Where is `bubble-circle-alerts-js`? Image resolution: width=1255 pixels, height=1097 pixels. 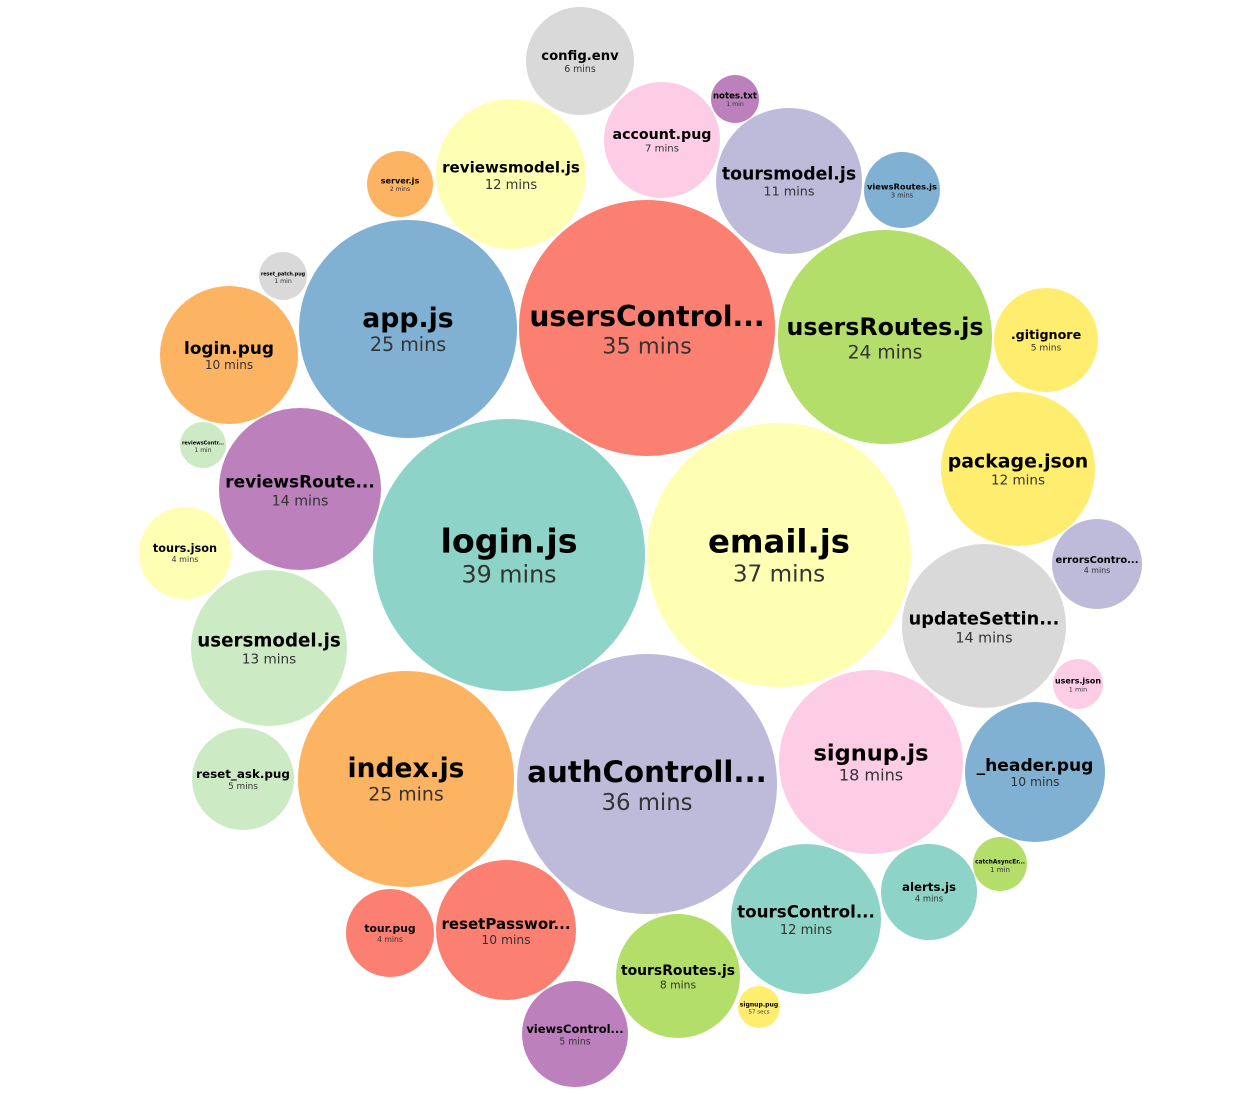 bubble-circle-alerts-js is located at coordinates (929, 892).